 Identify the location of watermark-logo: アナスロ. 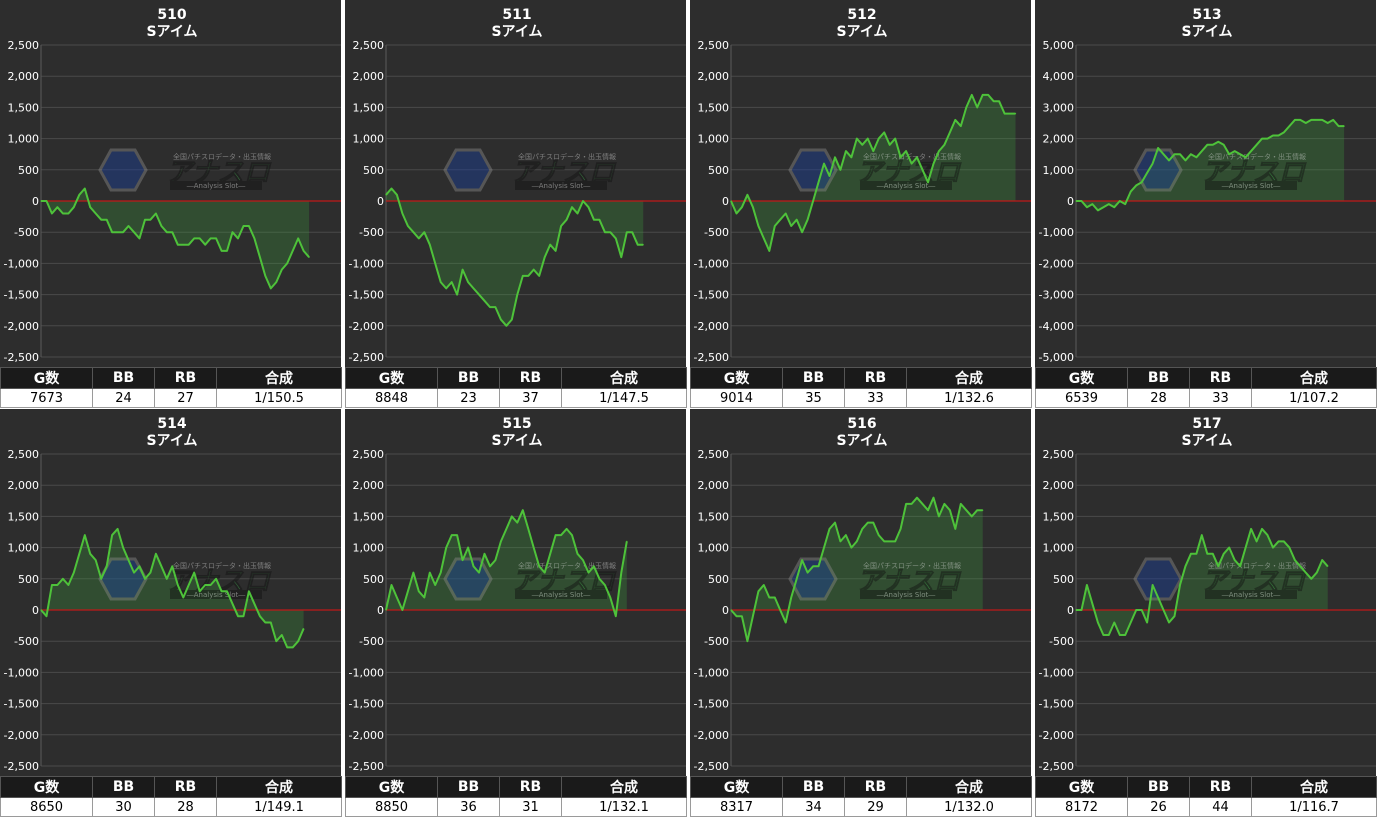
(908, 173).